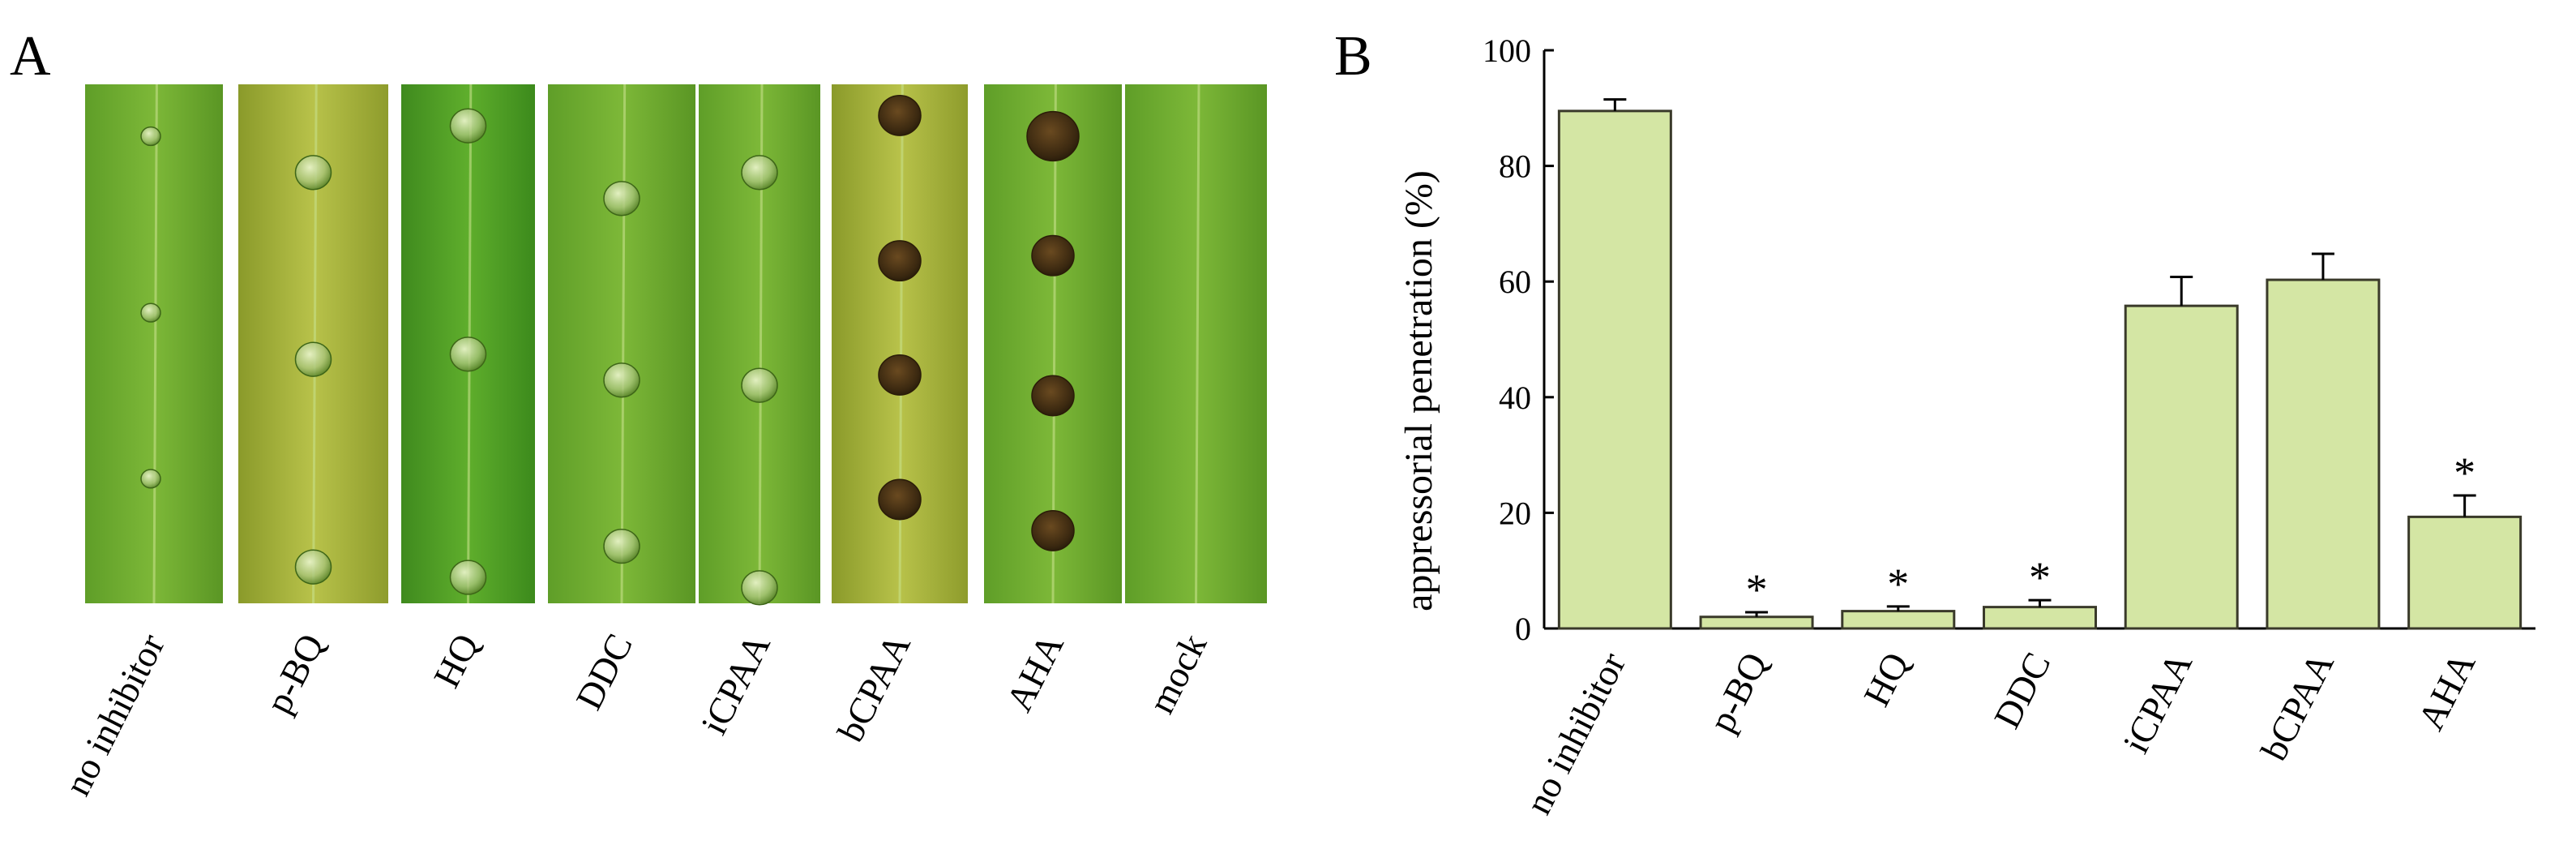 The width and height of the screenshot is (2576, 862). Describe the element at coordinates (2447, 690) in the screenshot. I see `x-tick-label: AHA` at that location.